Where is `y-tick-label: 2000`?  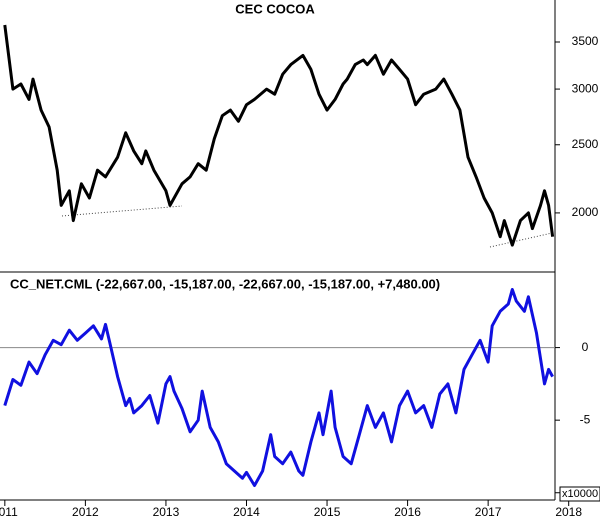 y-tick-label: 2000 is located at coordinates (585, 212).